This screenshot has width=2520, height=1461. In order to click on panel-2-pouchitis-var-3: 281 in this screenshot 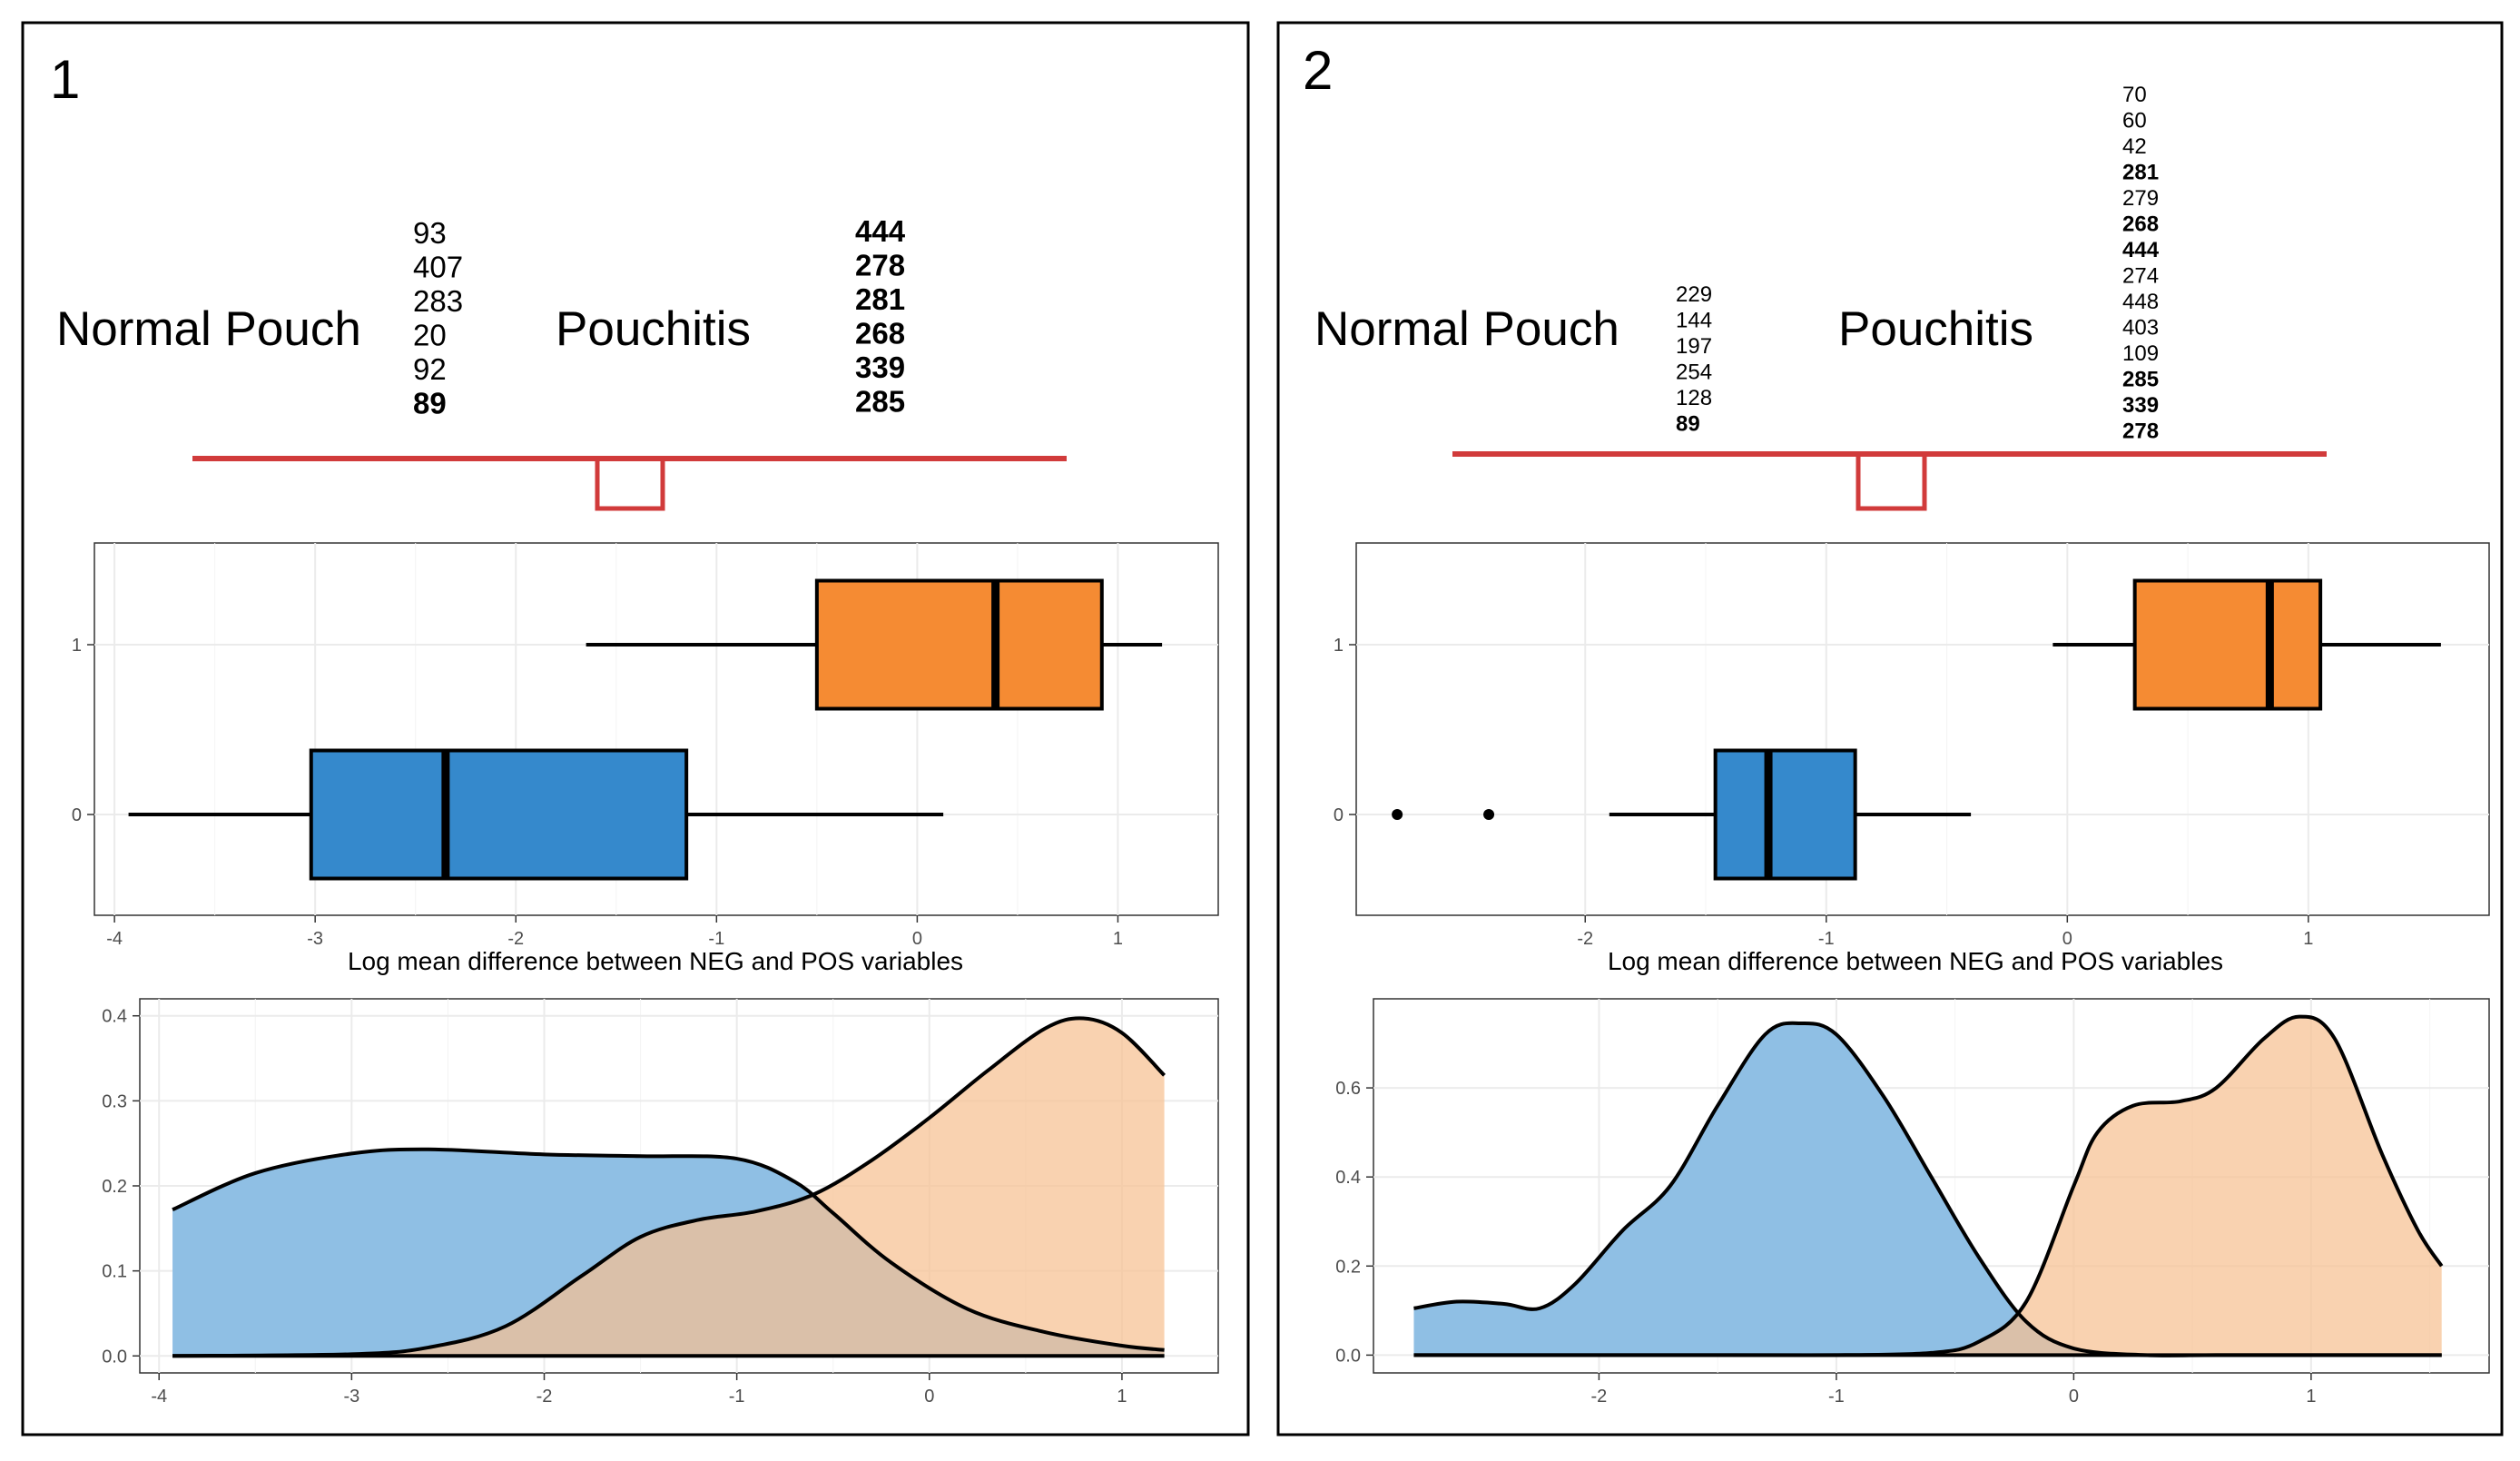, I will do `click(2141, 173)`.